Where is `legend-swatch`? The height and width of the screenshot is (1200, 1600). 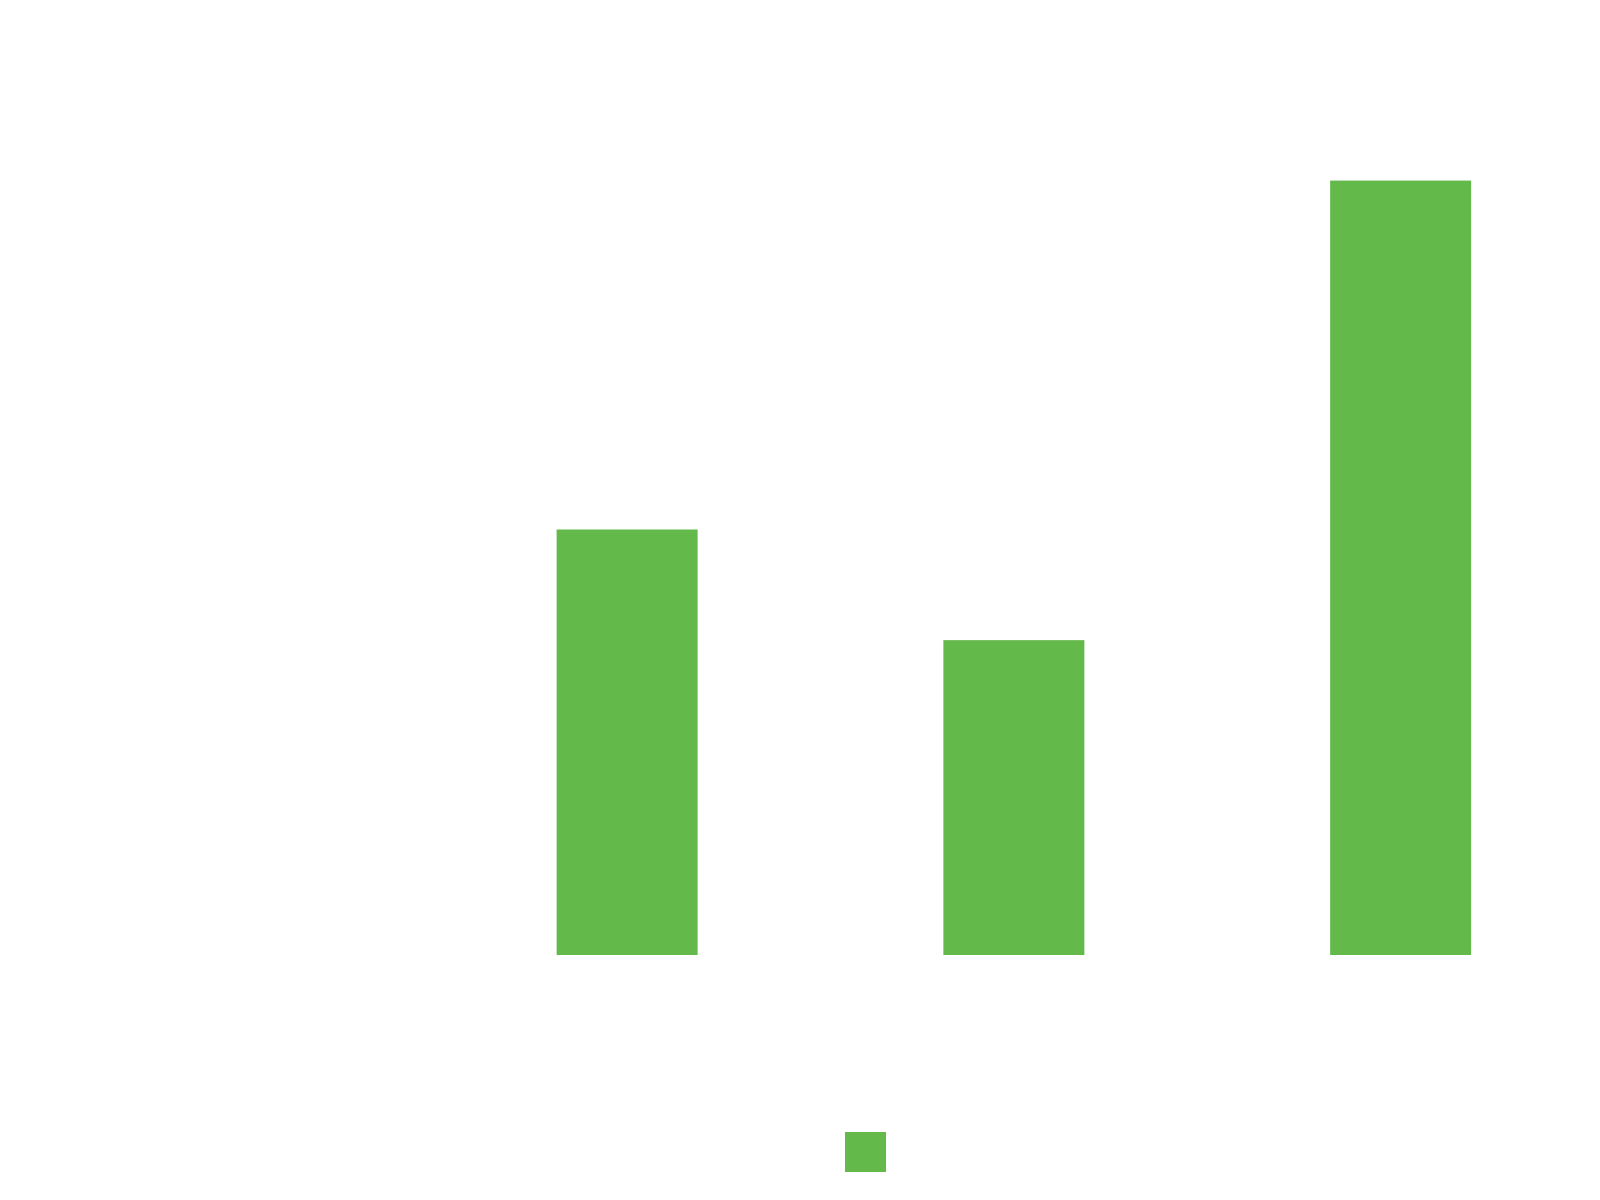 legend-swatch is located at coordinates (865, 1152).